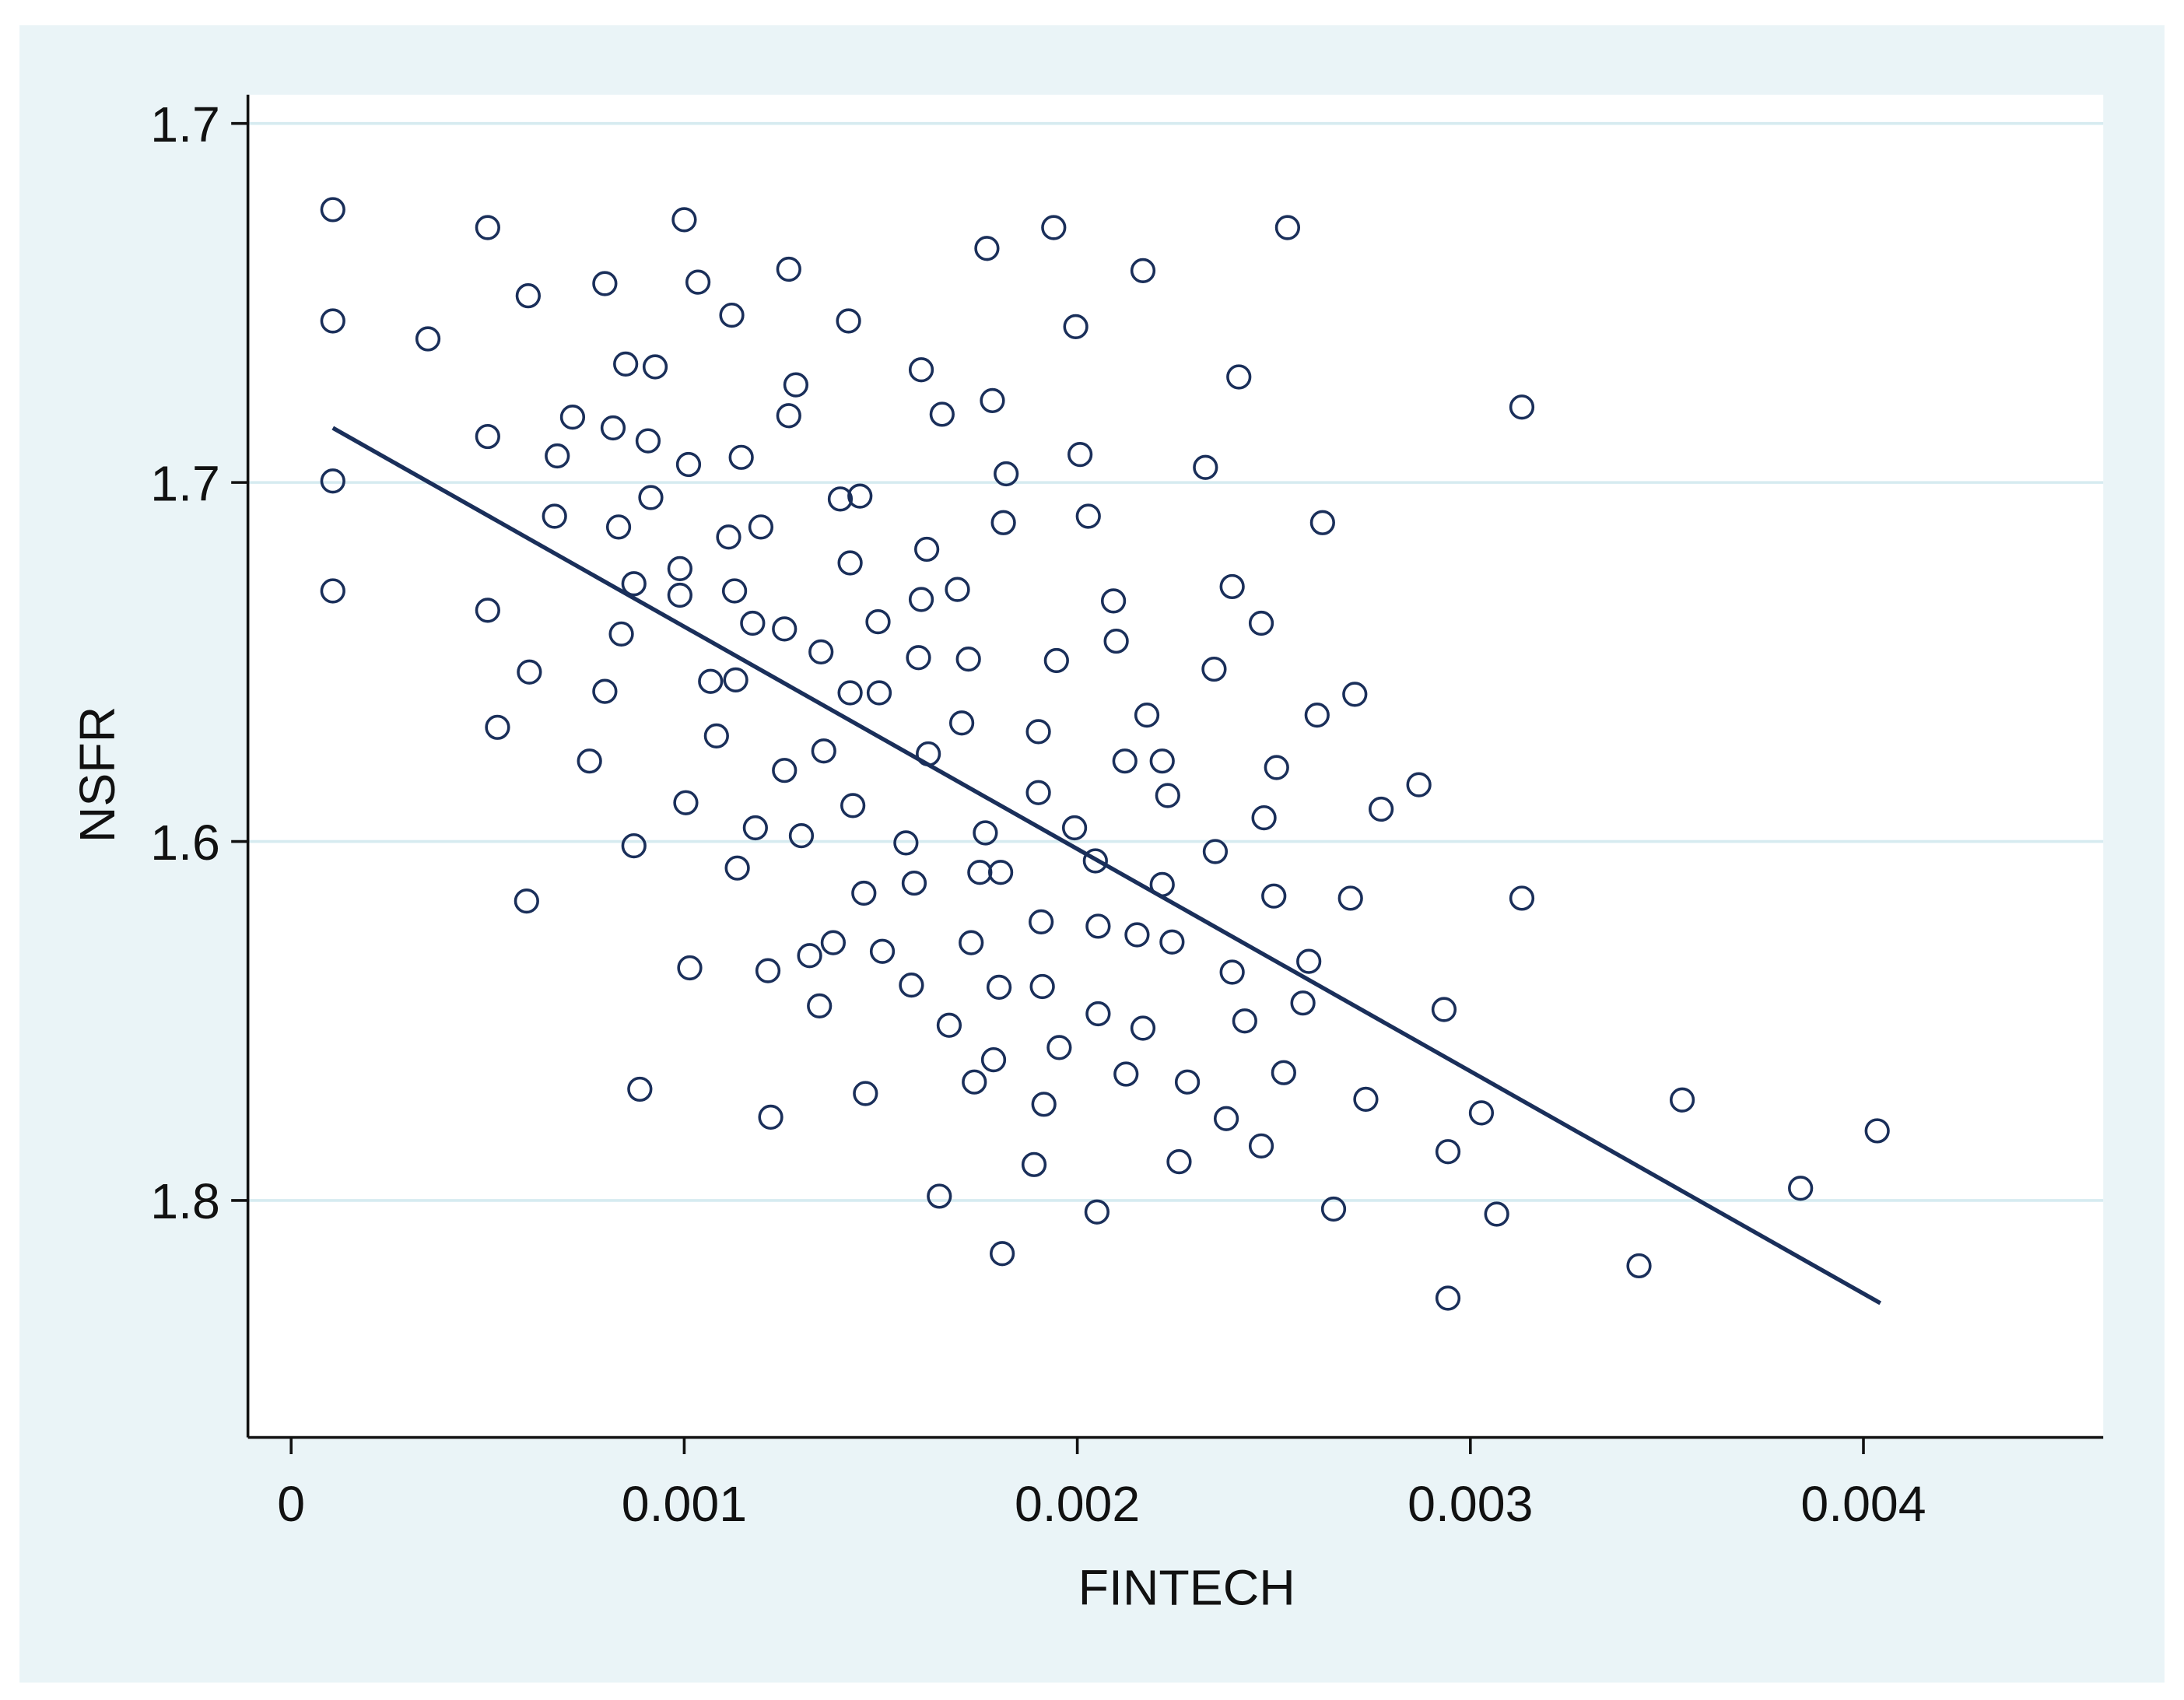  What do you see at coordinates (1863, 1504) in the screenshot?
I see `x-tick-label: 0.004` at bounding box center [1863, 1504].